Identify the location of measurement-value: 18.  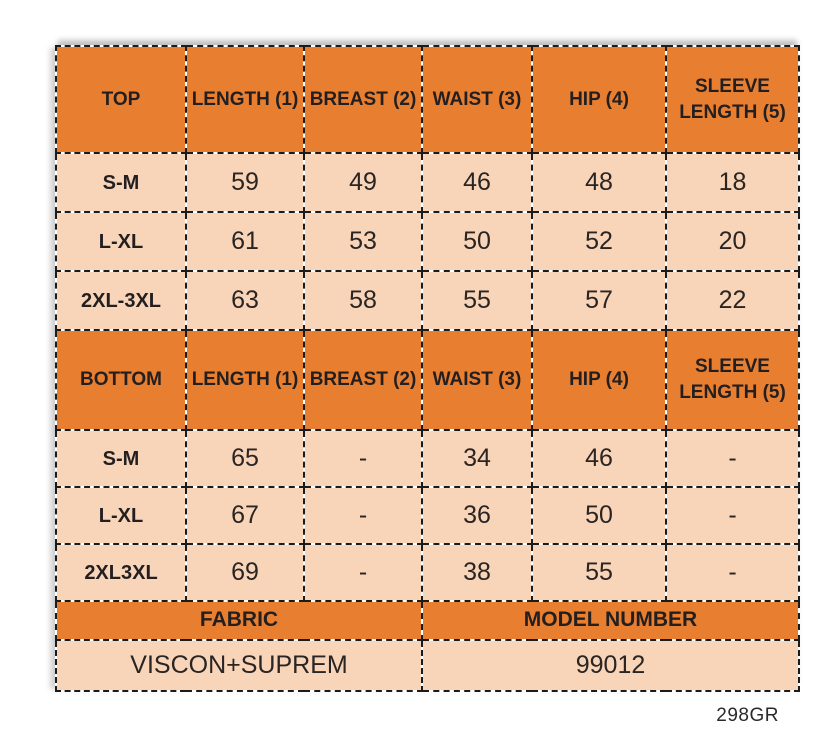
(732, 182).